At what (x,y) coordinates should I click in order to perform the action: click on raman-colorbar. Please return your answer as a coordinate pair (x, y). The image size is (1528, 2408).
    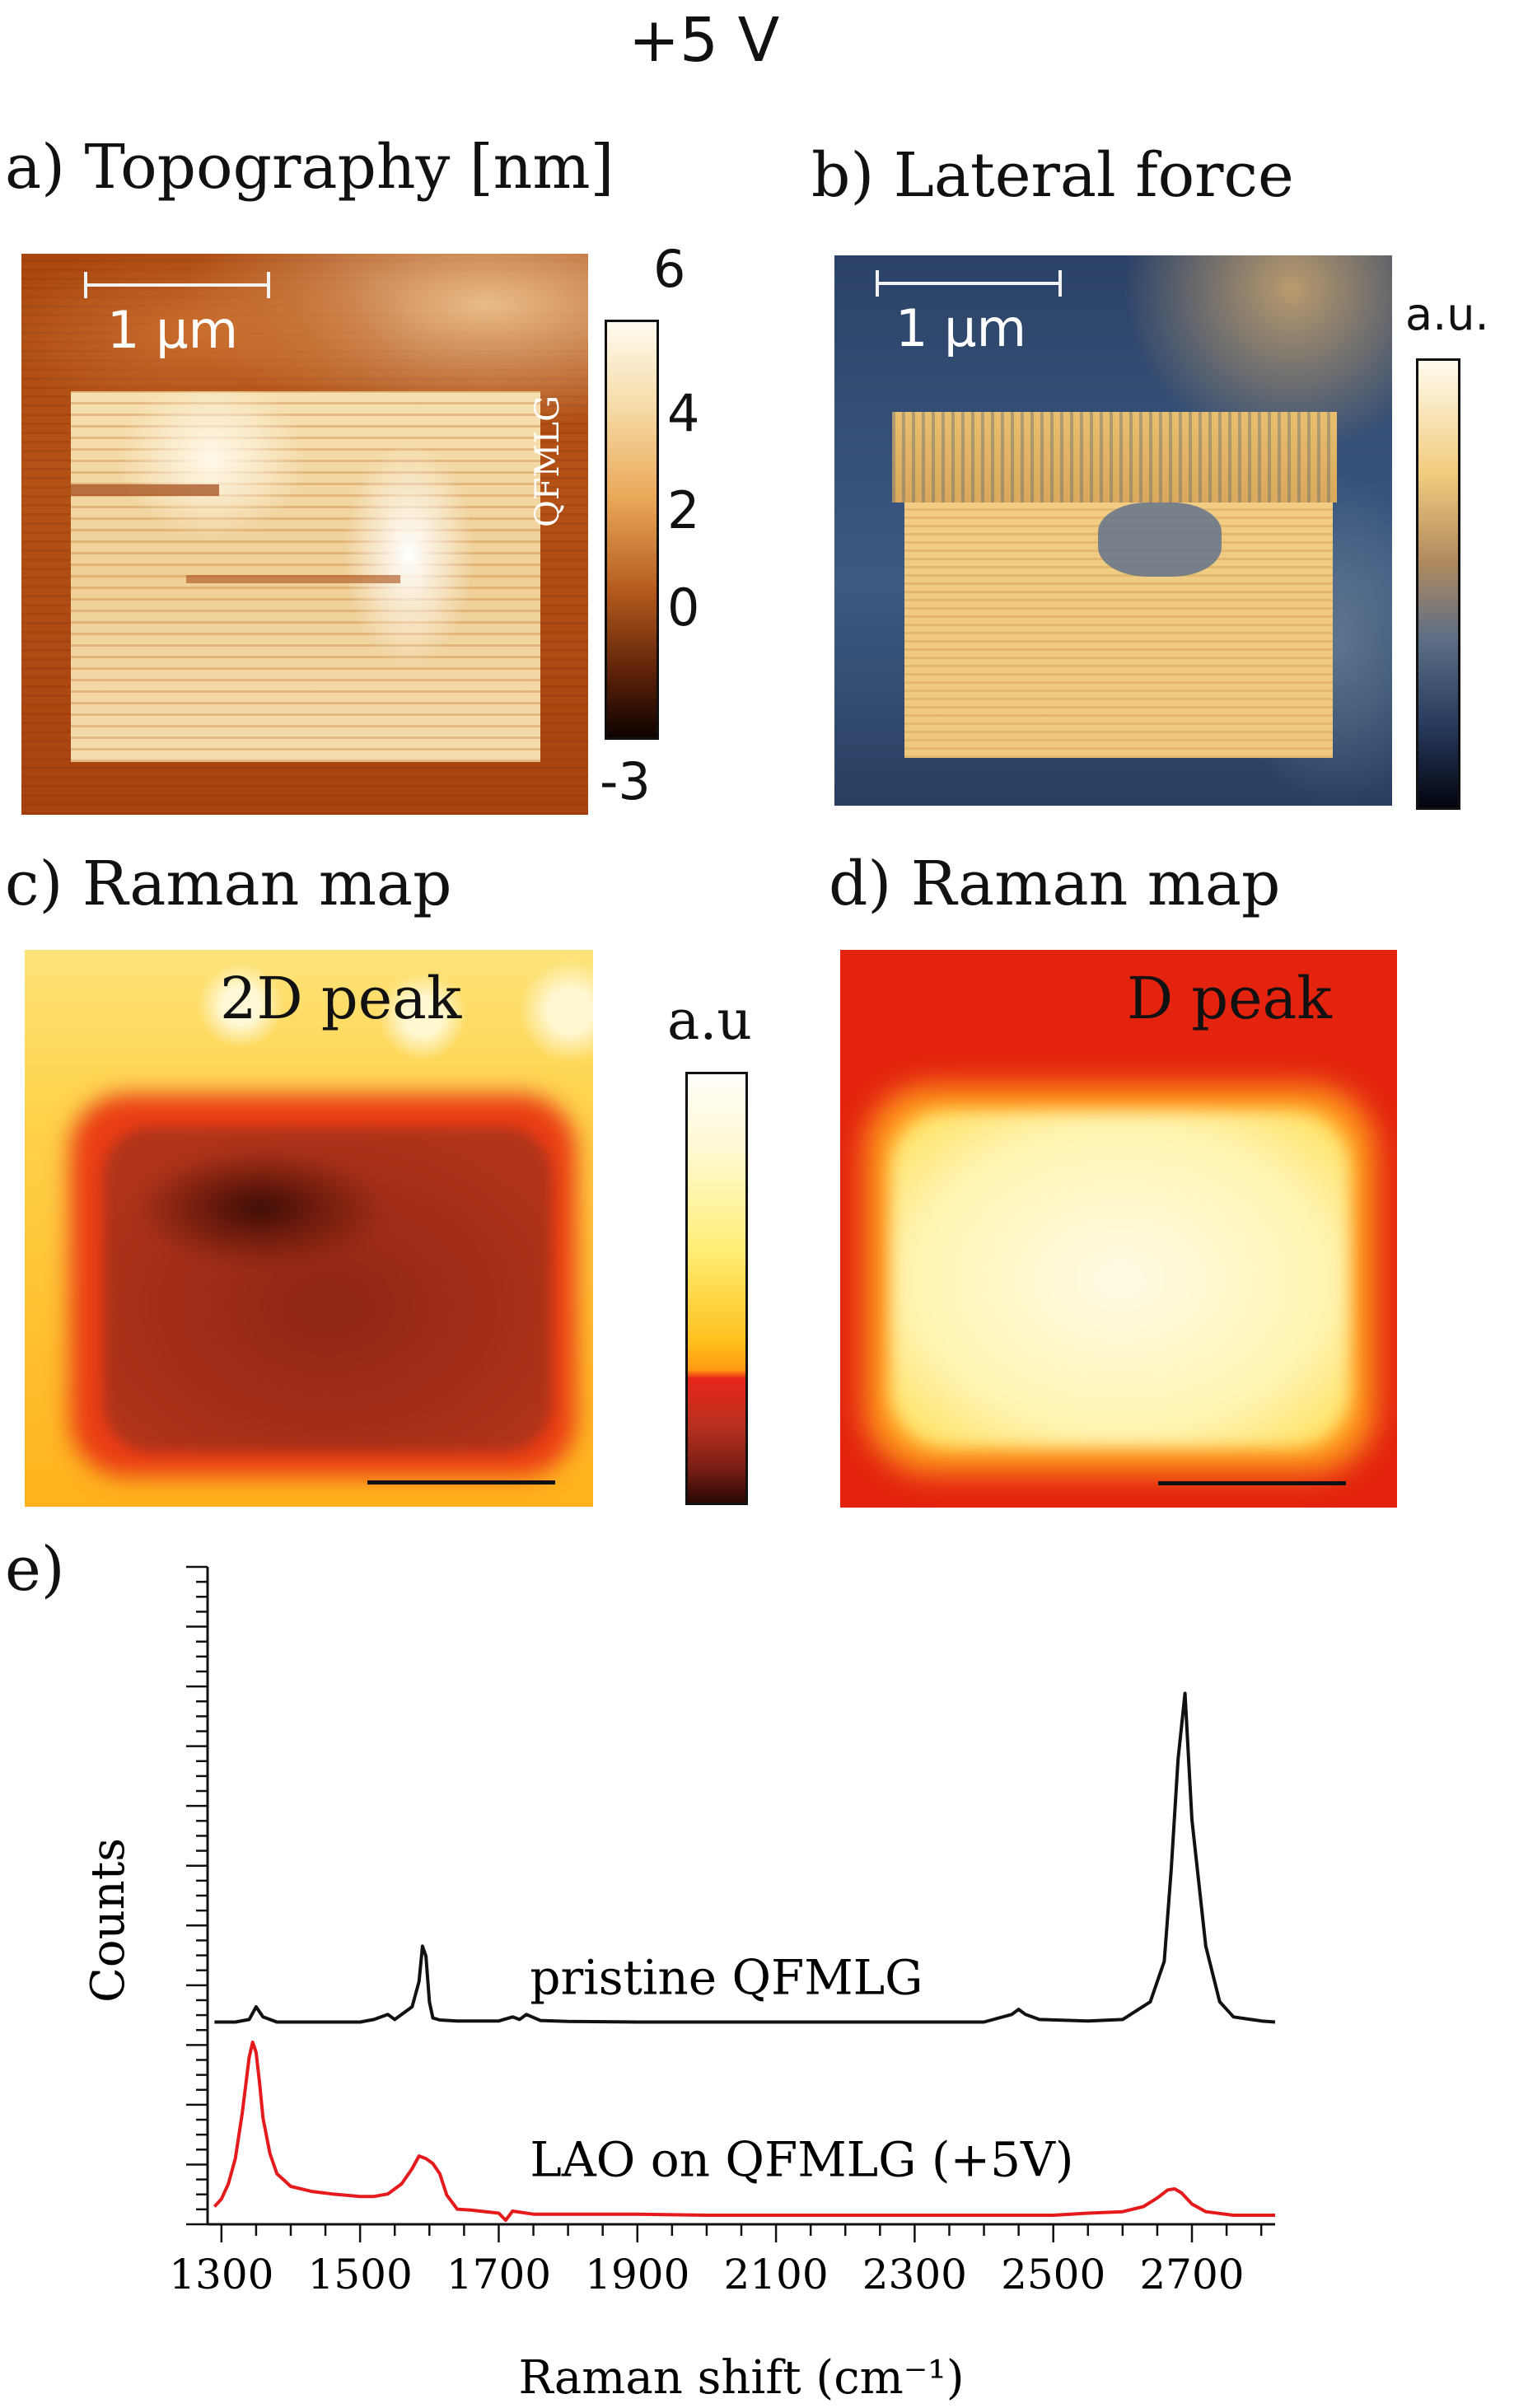
    Looking at the image, I should click on (716, 1289).